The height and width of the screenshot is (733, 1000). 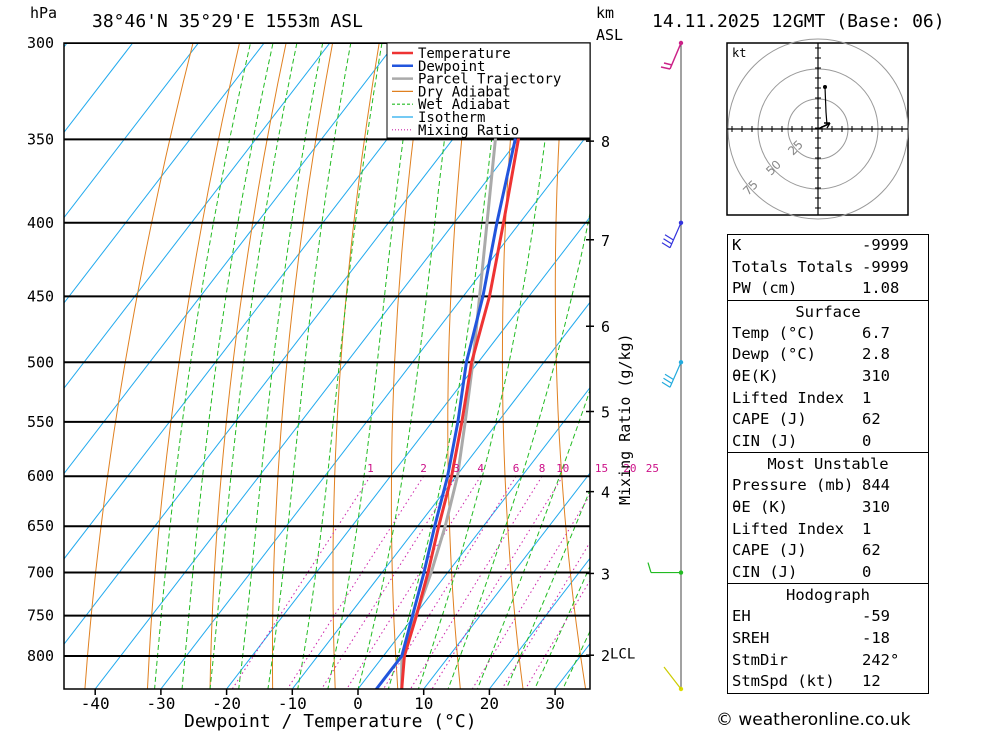 I want to click on index-row: Dewp (°C) 2.8, so click(x=828, y=355).